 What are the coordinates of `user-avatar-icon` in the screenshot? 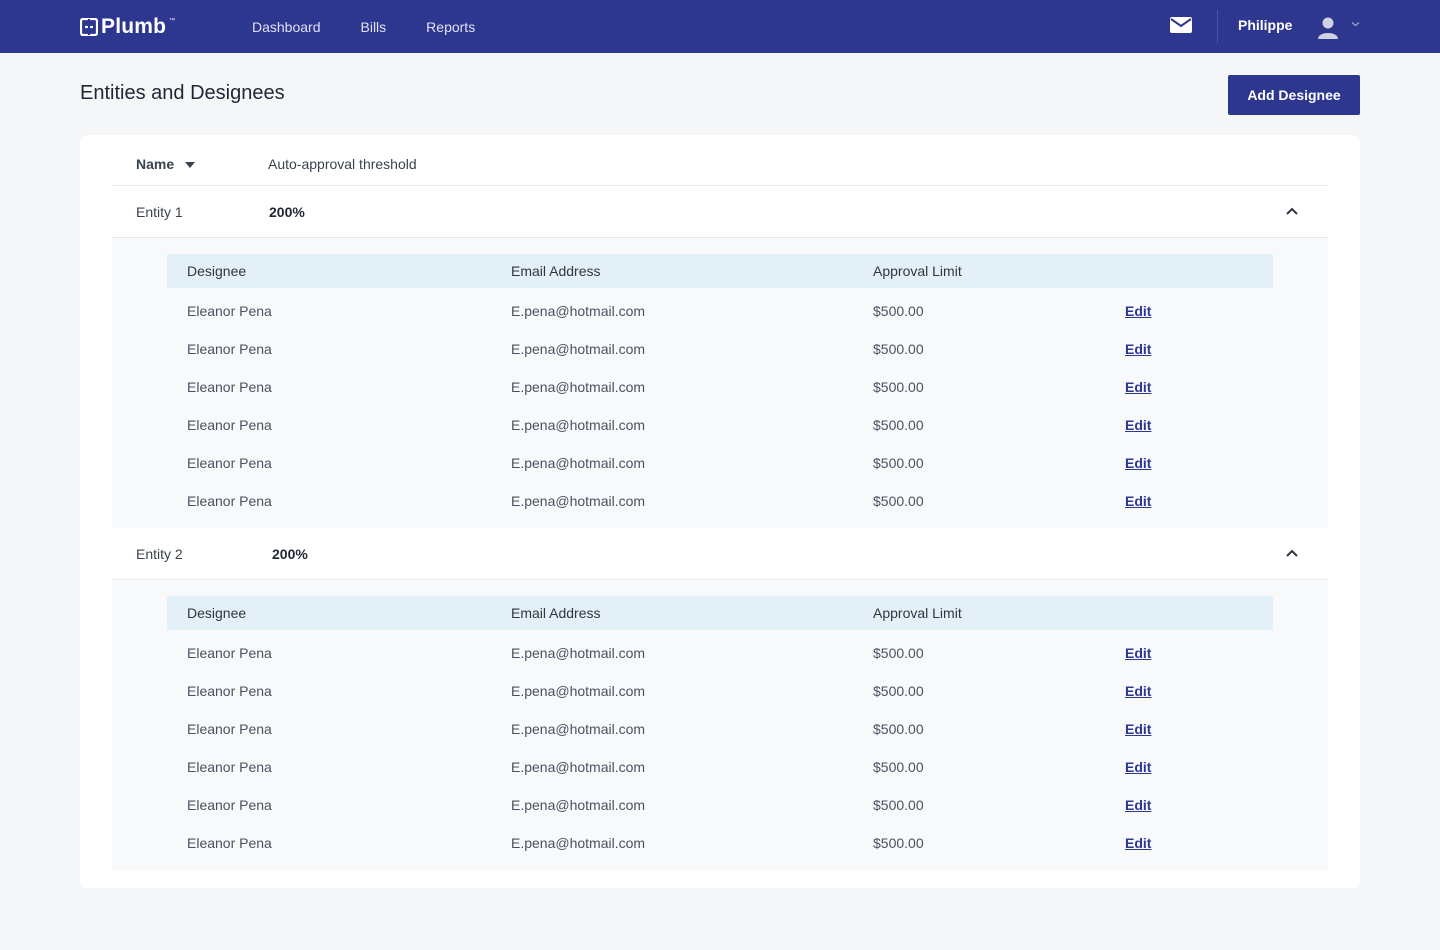 It's located at (1328, 27).